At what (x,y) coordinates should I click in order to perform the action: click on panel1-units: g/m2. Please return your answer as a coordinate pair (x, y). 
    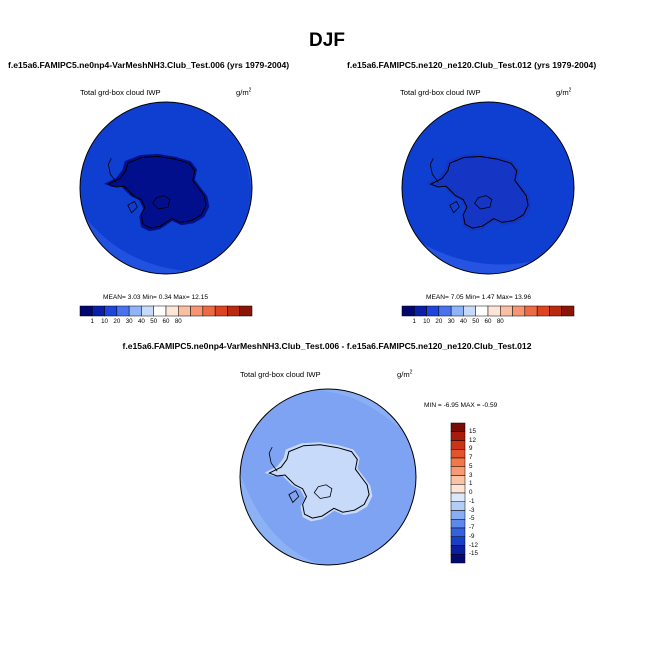
    Looking at the image, I should click on (243, 92).